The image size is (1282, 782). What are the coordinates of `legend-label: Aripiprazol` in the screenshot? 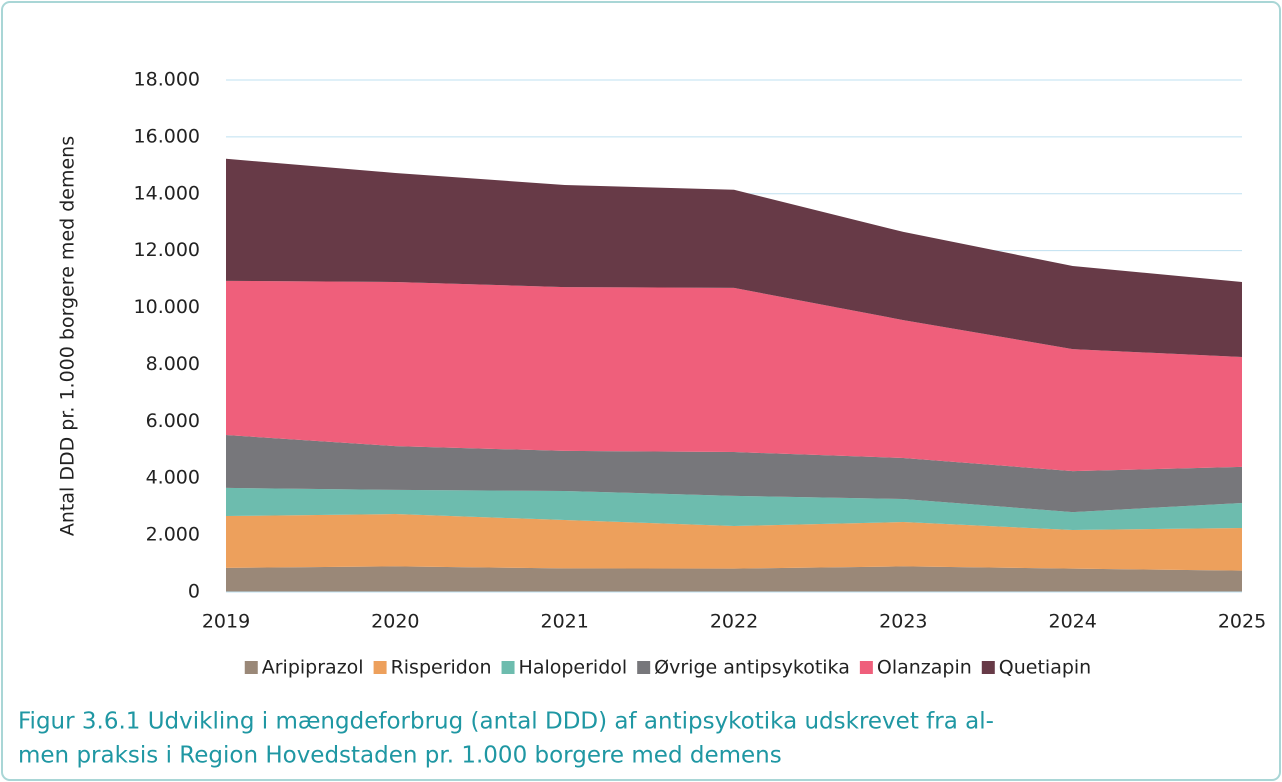 It's located at (313, 668).